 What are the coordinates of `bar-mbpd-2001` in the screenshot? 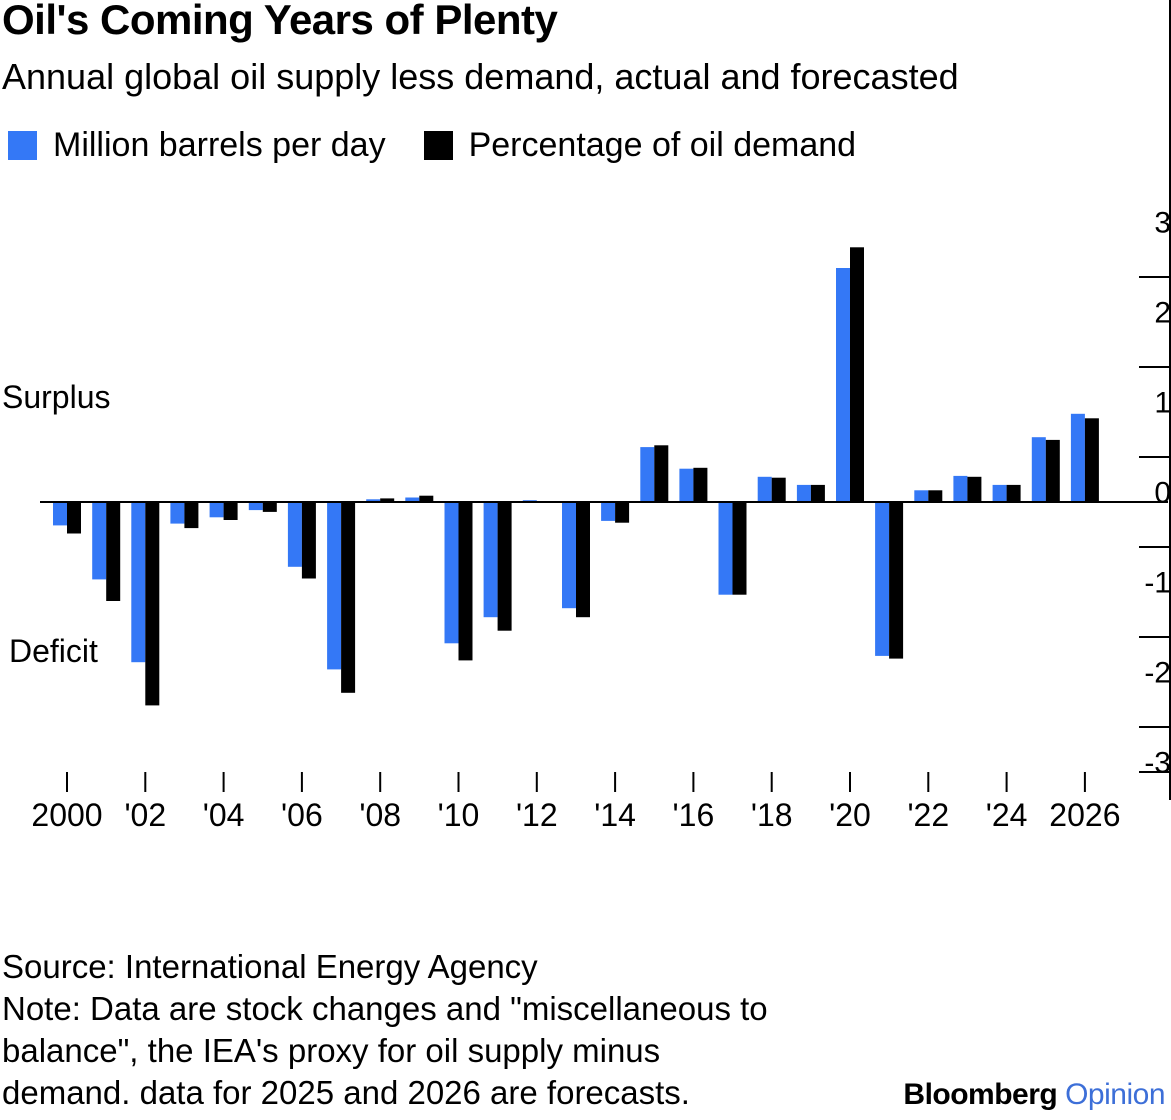 It's located at (99, 541).